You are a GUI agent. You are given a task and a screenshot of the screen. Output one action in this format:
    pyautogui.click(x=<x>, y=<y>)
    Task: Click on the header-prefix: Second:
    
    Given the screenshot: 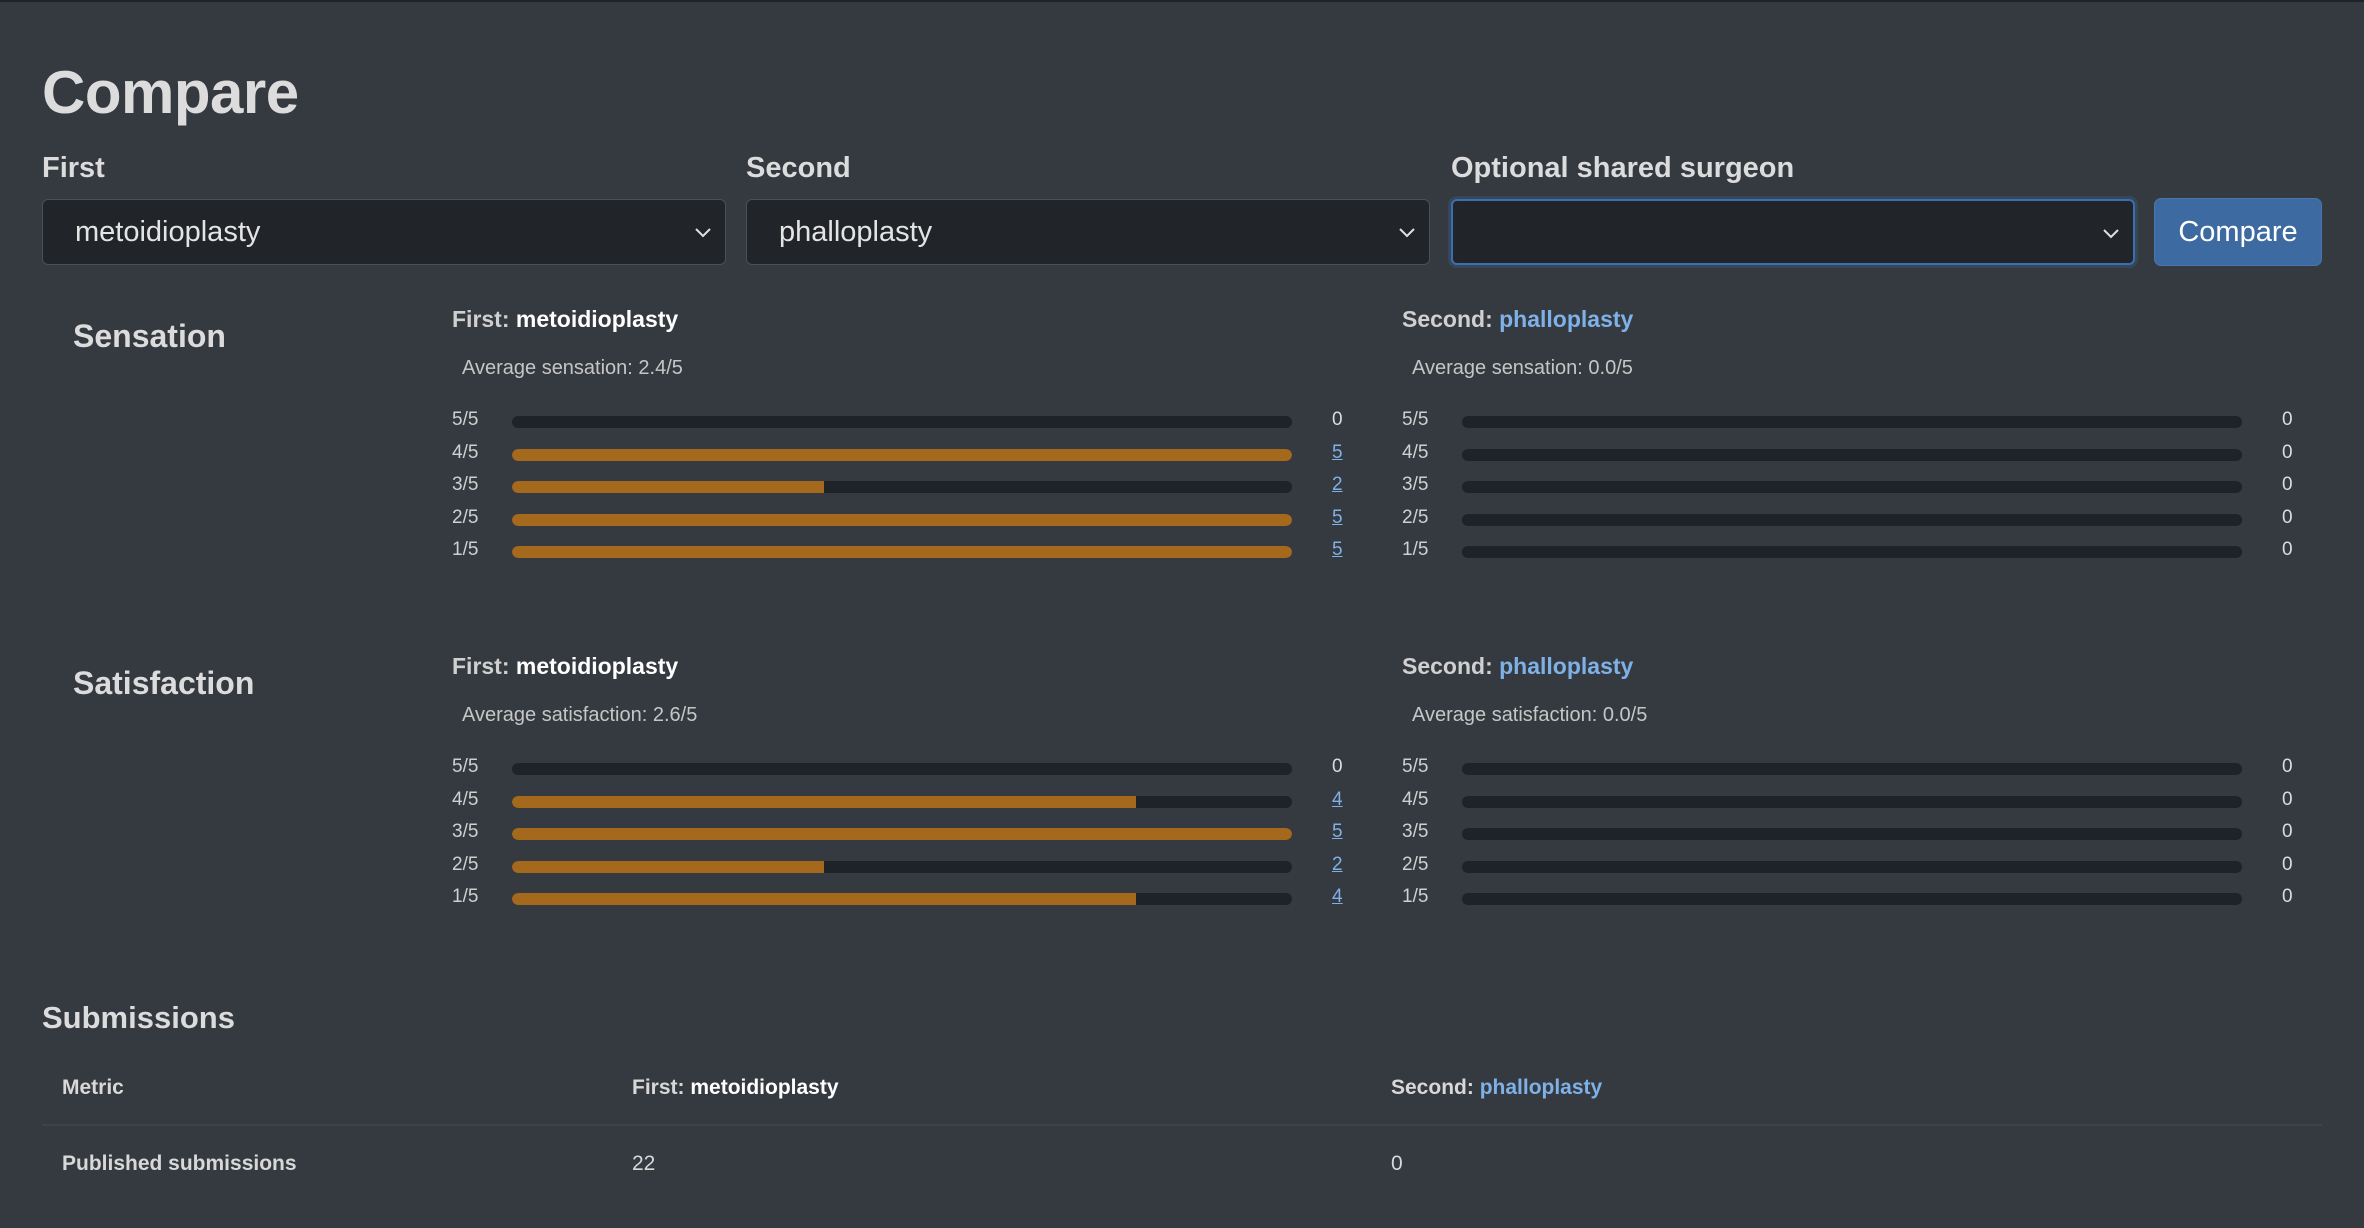 What is the action you would take?
    pyautogui.click(x=1432, y=1087)
    